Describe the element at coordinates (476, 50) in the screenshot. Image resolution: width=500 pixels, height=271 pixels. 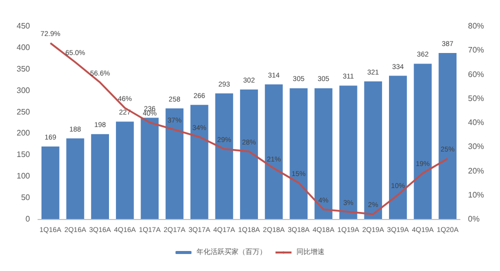
I see `y2-tick-label: 70%` at that location.